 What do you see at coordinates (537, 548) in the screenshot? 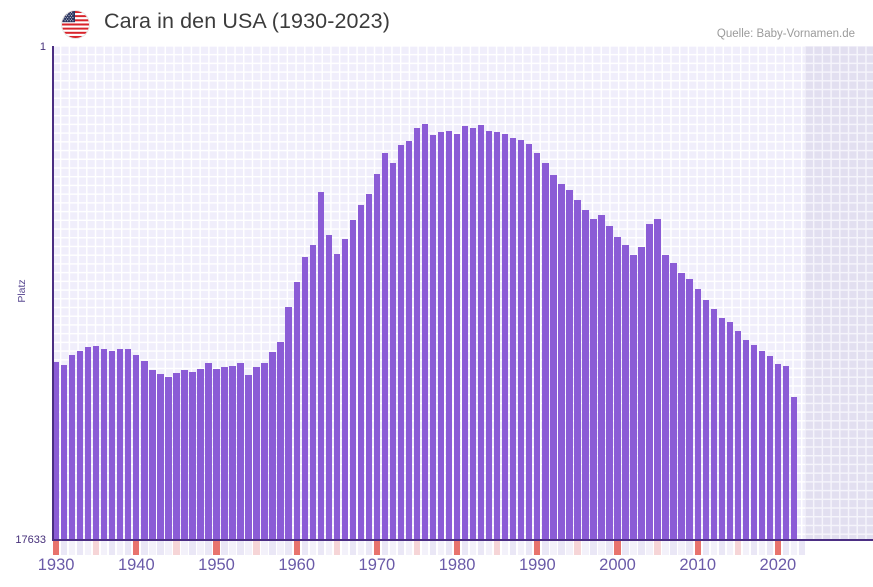
I see `decade-marker` at bounding box center [537, 548].